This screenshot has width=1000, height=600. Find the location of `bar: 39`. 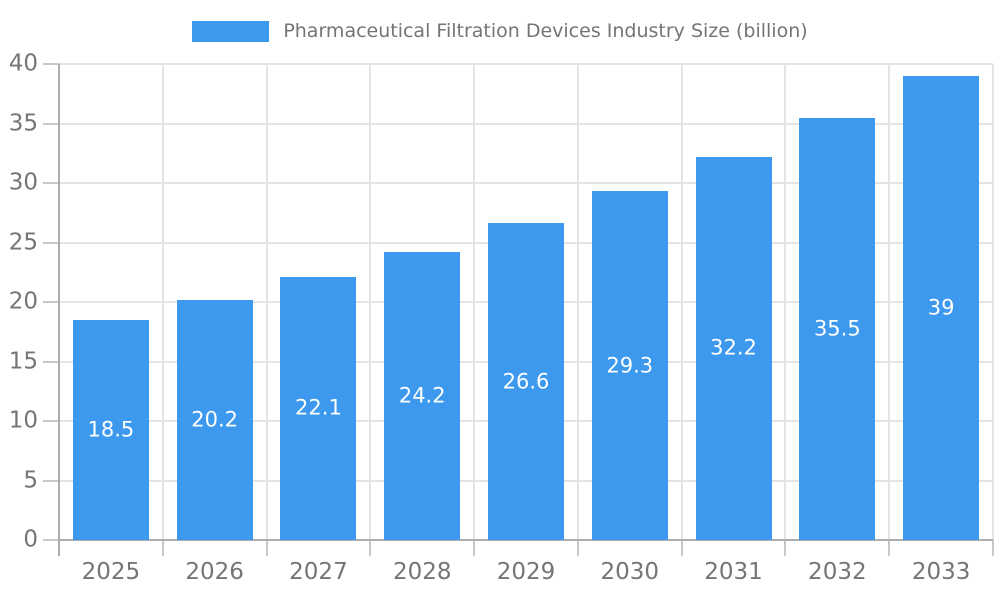

bar: 39 is located at coordinates (941, 307).